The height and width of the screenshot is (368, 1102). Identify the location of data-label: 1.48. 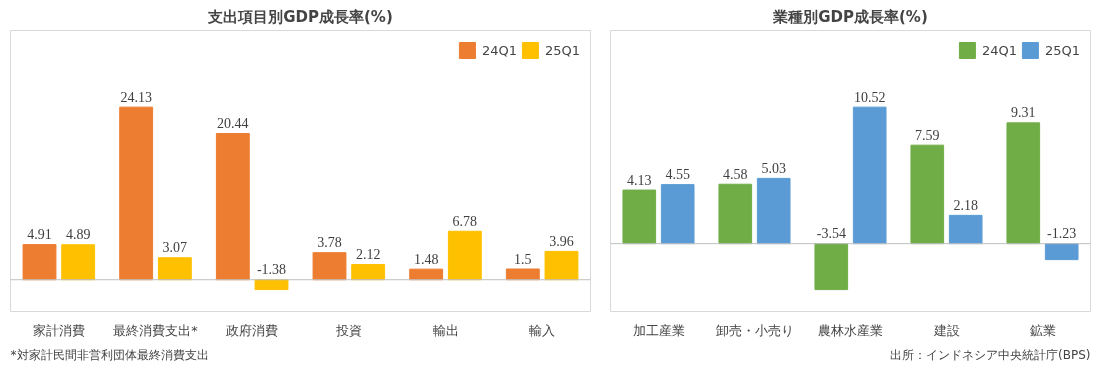
(426, 259).